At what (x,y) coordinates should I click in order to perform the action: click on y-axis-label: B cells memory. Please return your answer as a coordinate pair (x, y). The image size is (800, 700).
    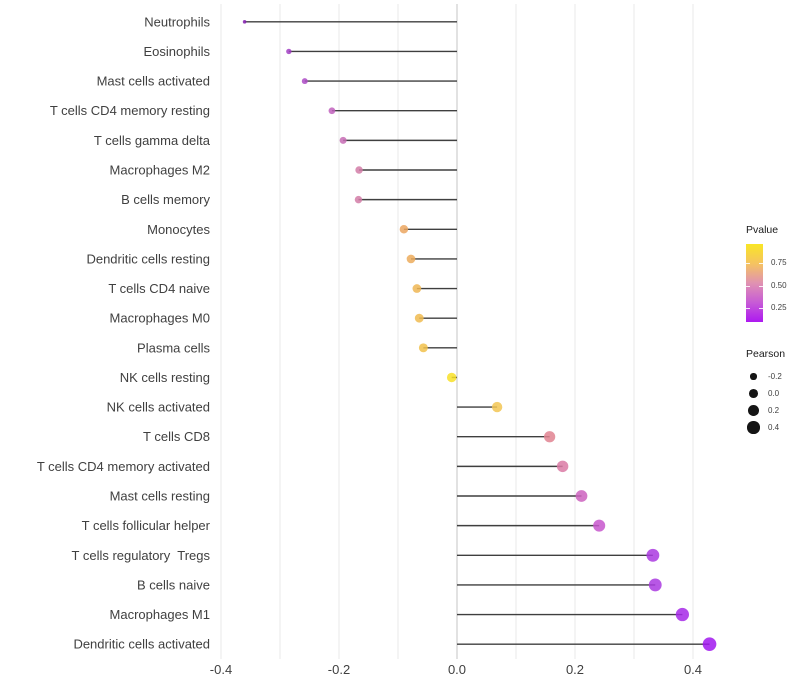
    Looking at the image, I should click on (165, 199).